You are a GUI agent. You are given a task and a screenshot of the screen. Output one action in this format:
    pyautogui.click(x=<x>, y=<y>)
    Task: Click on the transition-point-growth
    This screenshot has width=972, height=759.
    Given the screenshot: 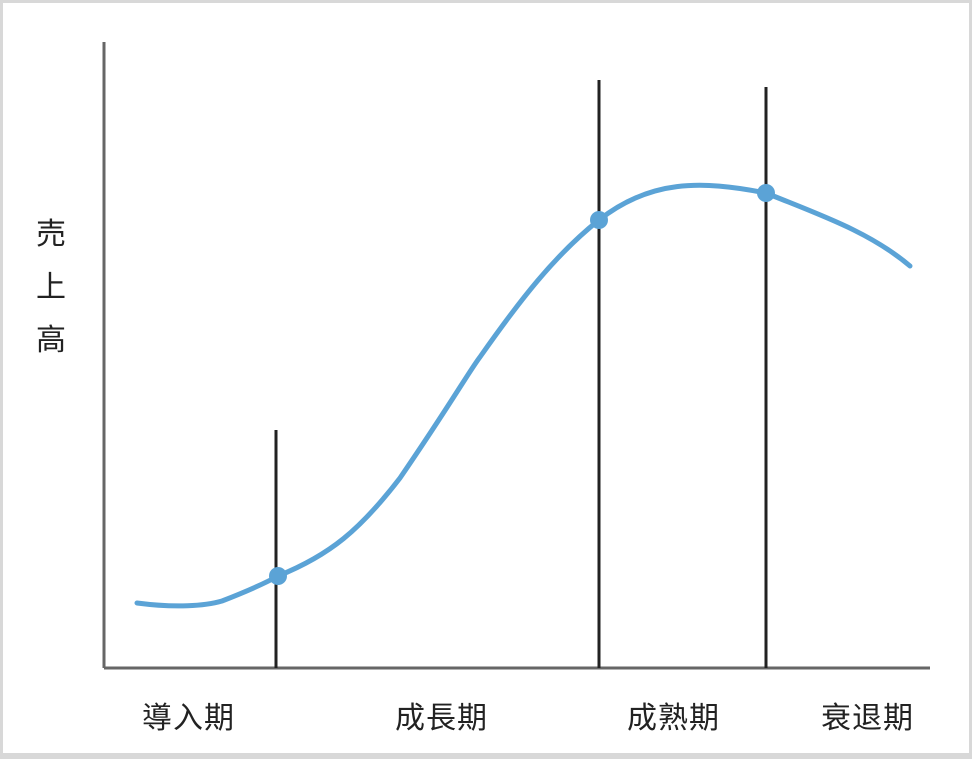 What is the action you would take?
    pyautogui.click(x=278, y=576)
    